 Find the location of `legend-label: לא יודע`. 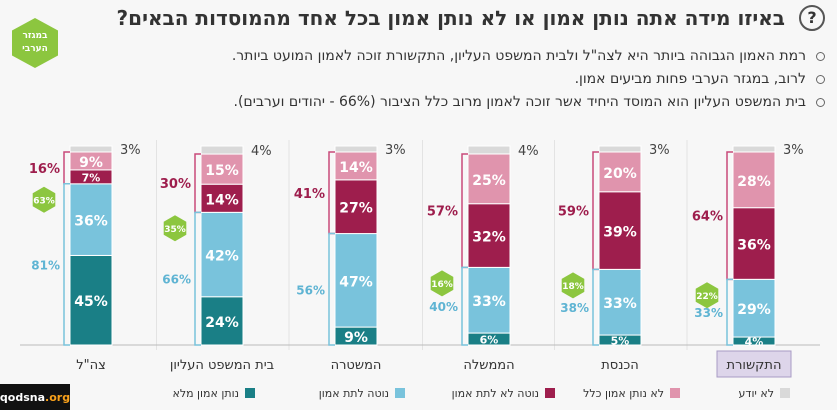

legend-label: לא יודע is located at coordinates (756, 393).